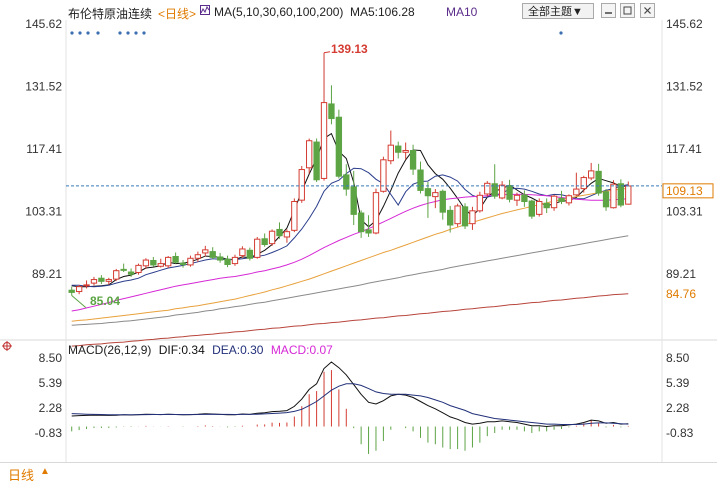  I want to click on y-tick-label-right: 117.41, so click(684, 149).